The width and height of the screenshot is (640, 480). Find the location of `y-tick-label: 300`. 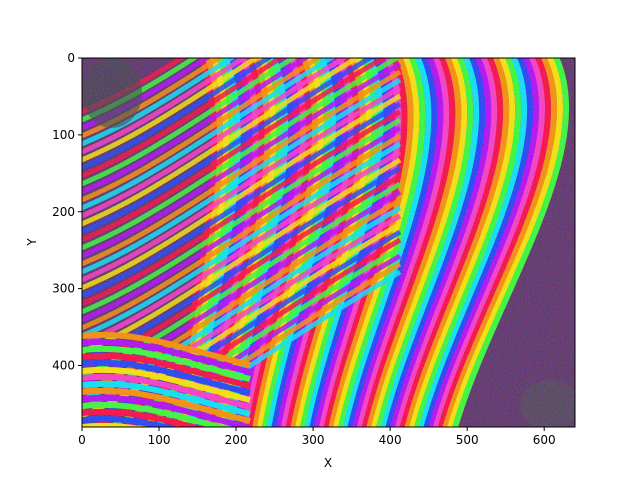

y-tick-label: 300 is located at coordinates (63, 289).